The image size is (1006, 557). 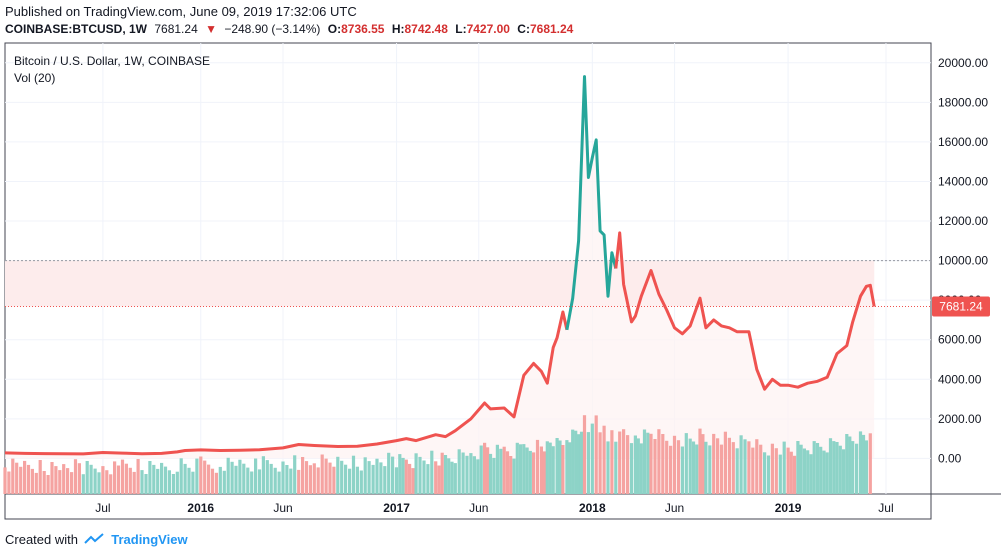 What do you see at coordinates (963, 221) in the screenshot?
I see `y-tick-label: 12000.00` at bounding box center [963, 221].